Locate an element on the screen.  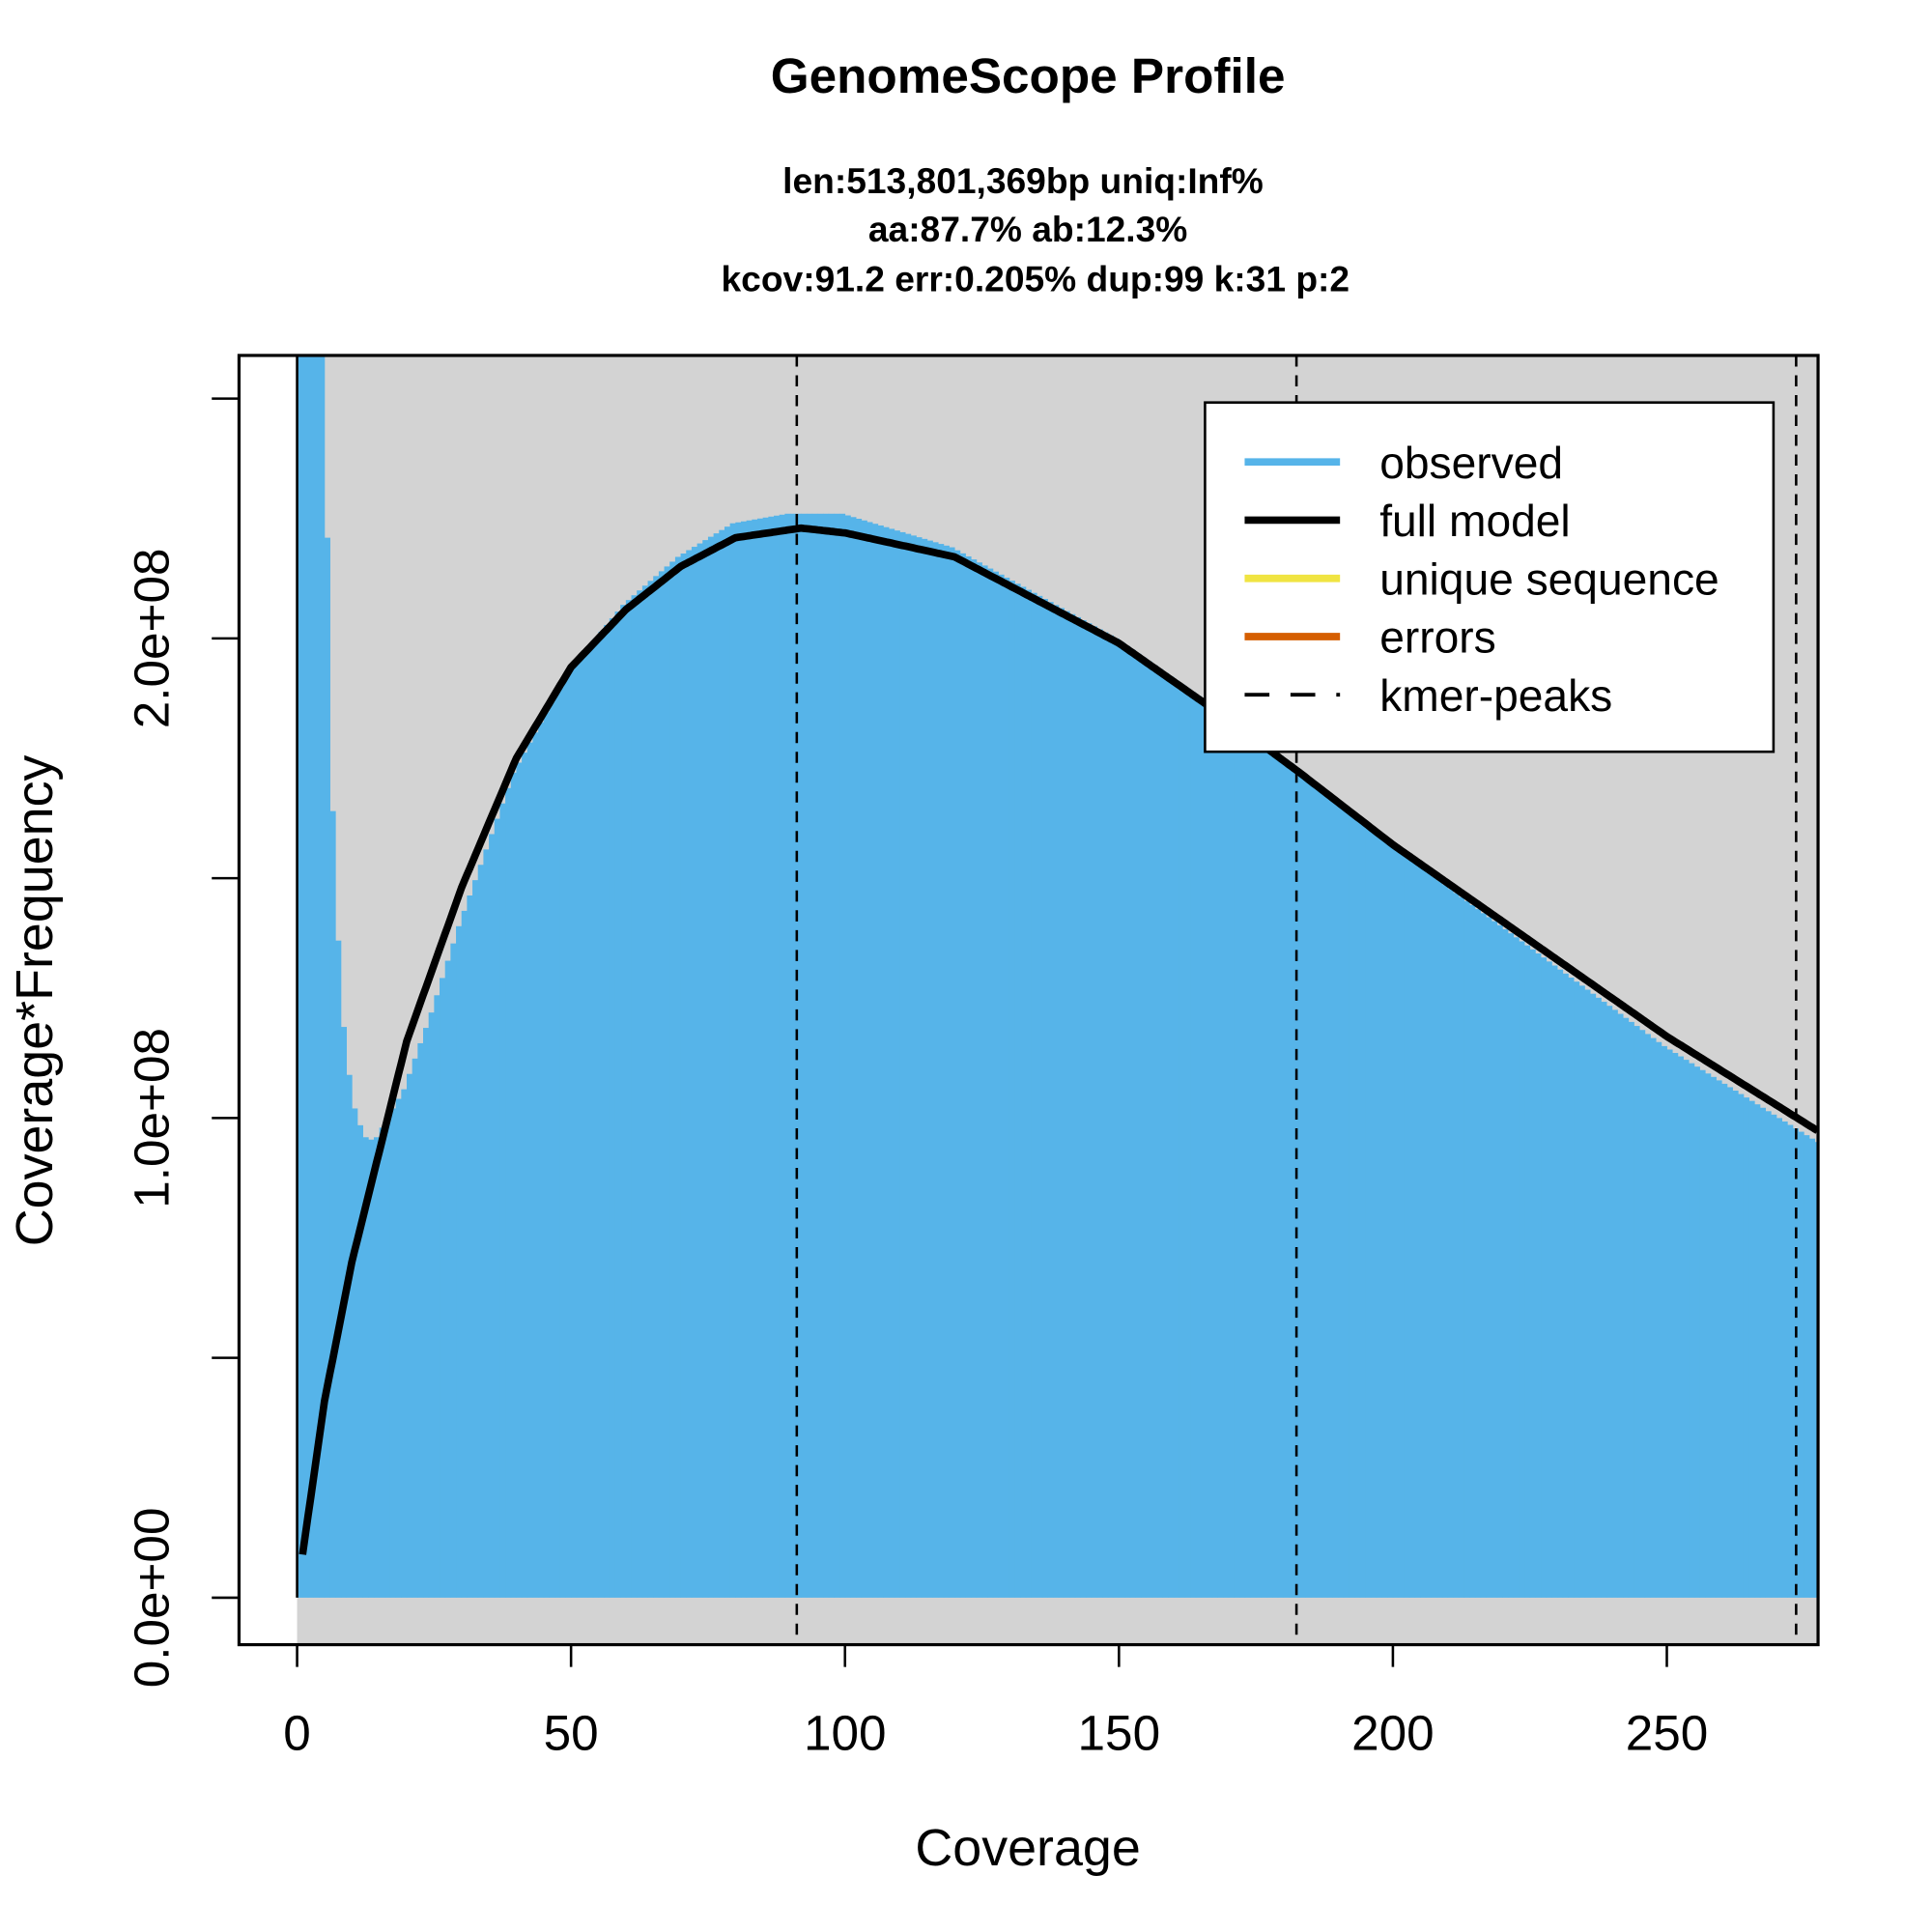
legend-label: unique sequence is located at coordinates (1549, 579).